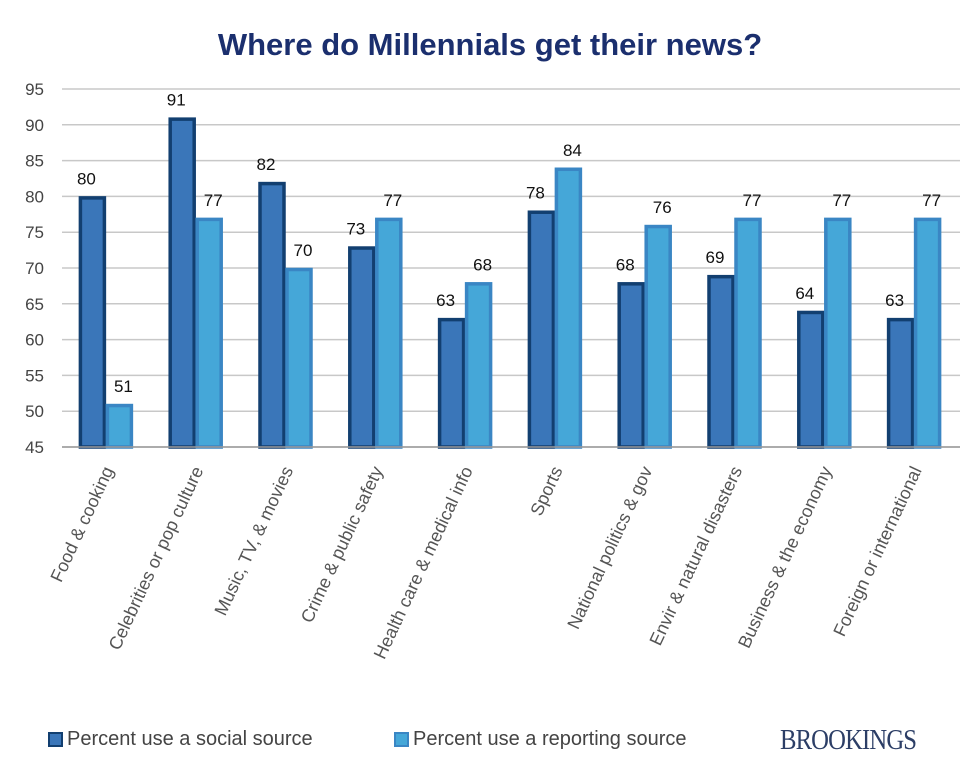  What do you see at coordinates (254, 540) in the screenshot?
I see `x-tick-label: Music, TV, & movies` at bounding box center [254, 540].